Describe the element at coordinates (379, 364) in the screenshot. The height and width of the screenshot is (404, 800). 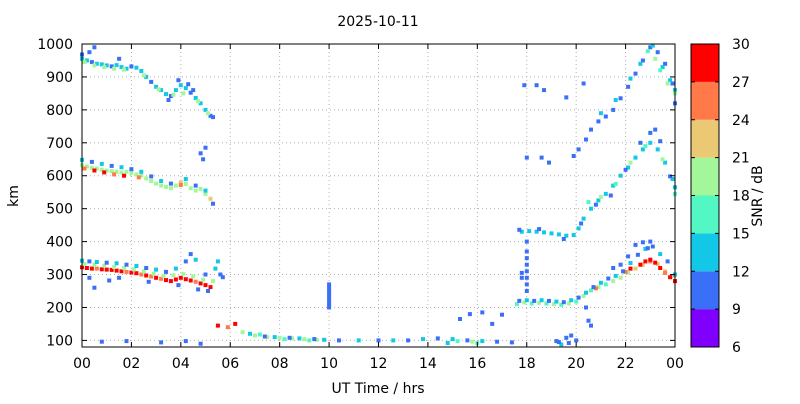
I see `x-tick-label: 12` at that location.